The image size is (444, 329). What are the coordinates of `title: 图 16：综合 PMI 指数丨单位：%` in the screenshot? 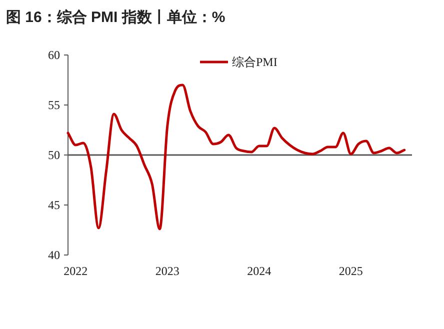 It's located at (116, 17).